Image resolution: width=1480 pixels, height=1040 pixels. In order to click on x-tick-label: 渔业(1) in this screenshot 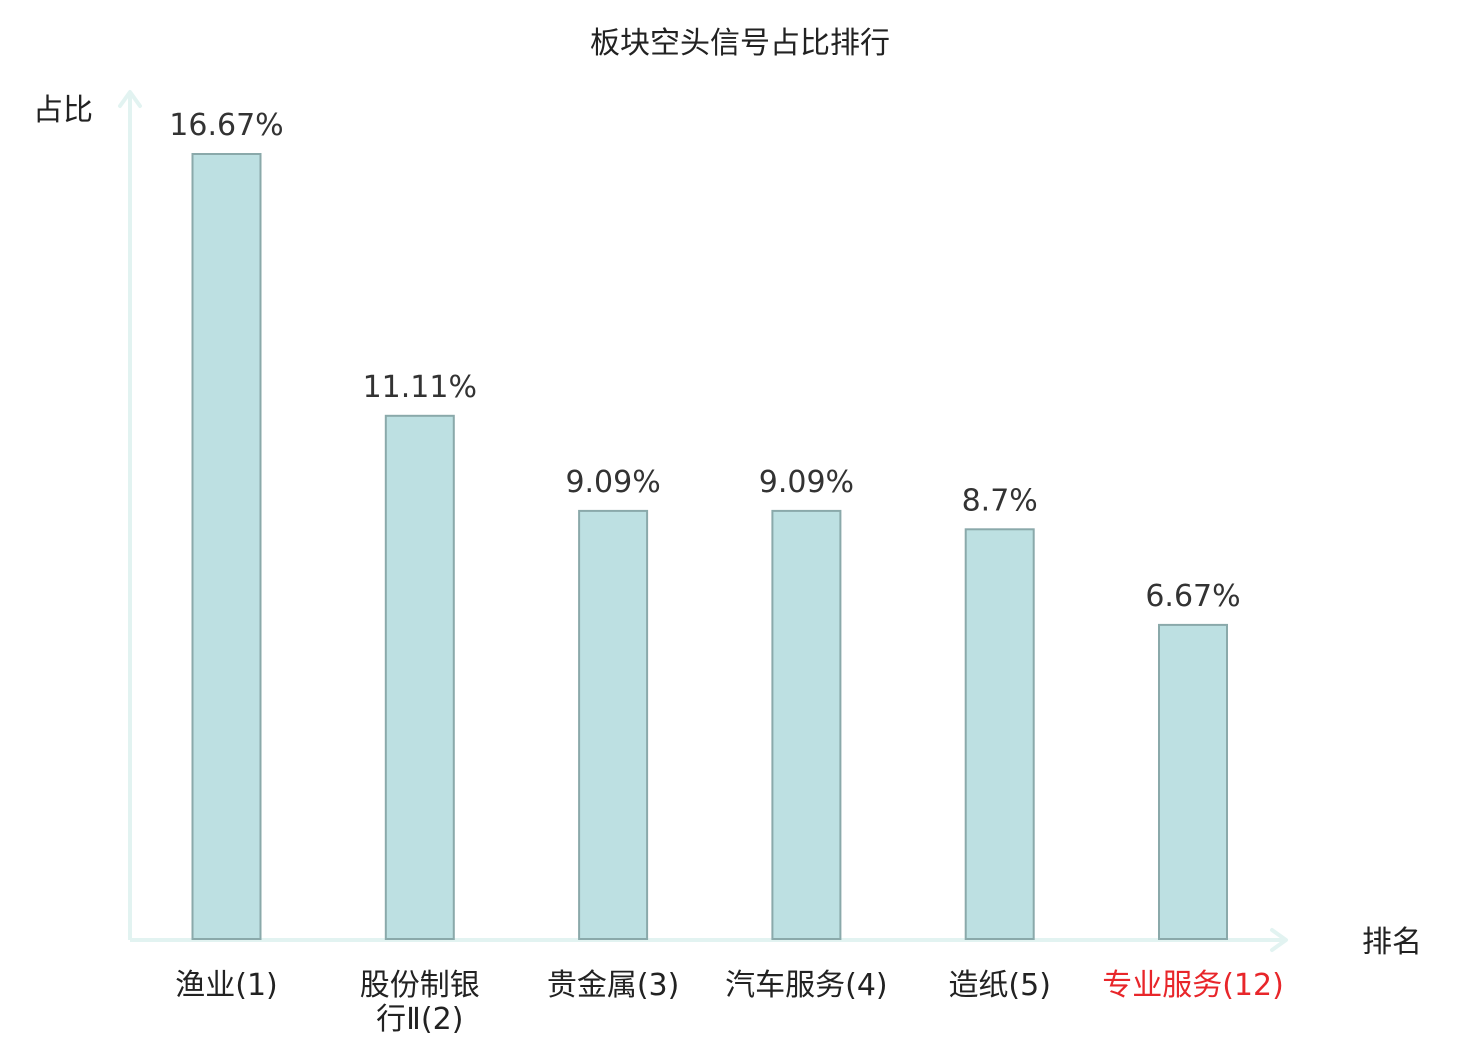, I will do `click(226, 985)`.